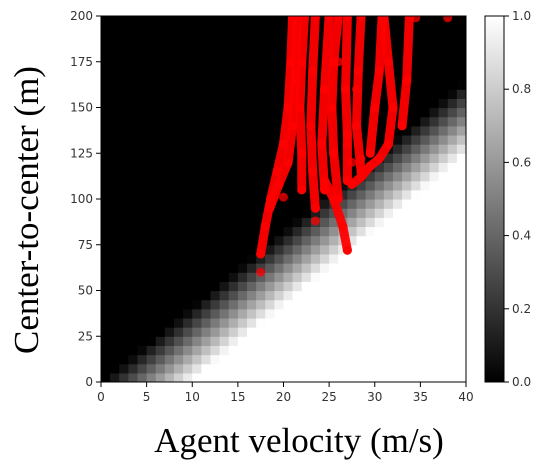  What do you see at coordinates (382, 18) in the screenshot?
I see `trajectory-point` at bounding box center [382, 18].